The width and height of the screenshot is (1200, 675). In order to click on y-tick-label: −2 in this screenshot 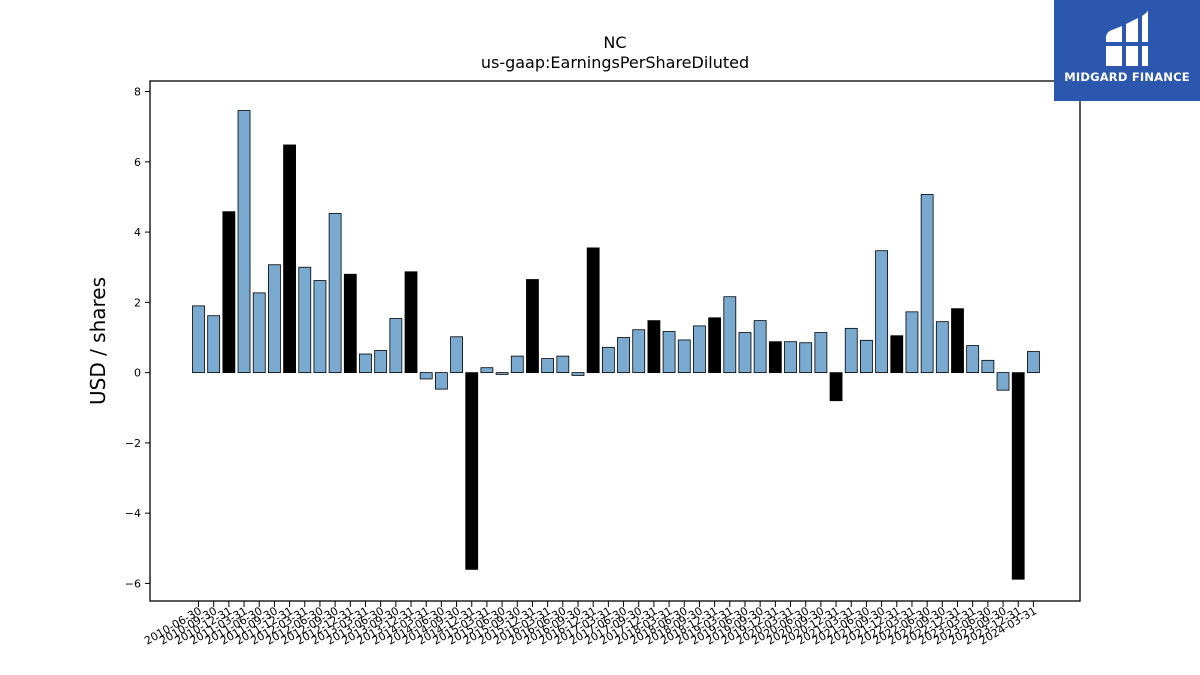, I will do `click(133, 443)`.